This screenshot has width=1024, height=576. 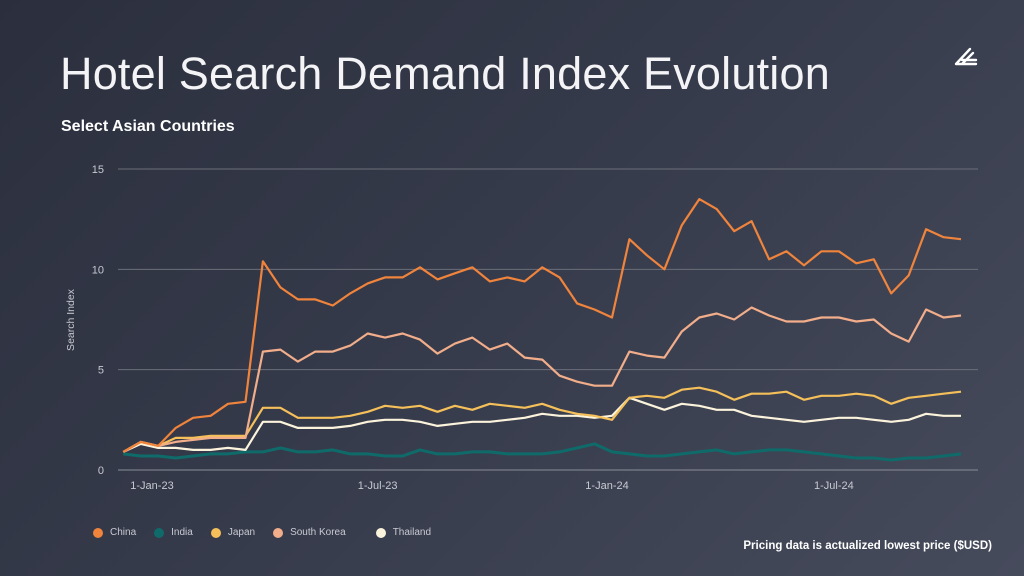 I want to click on legend-item: South Korea, so click(x=309, y=532).